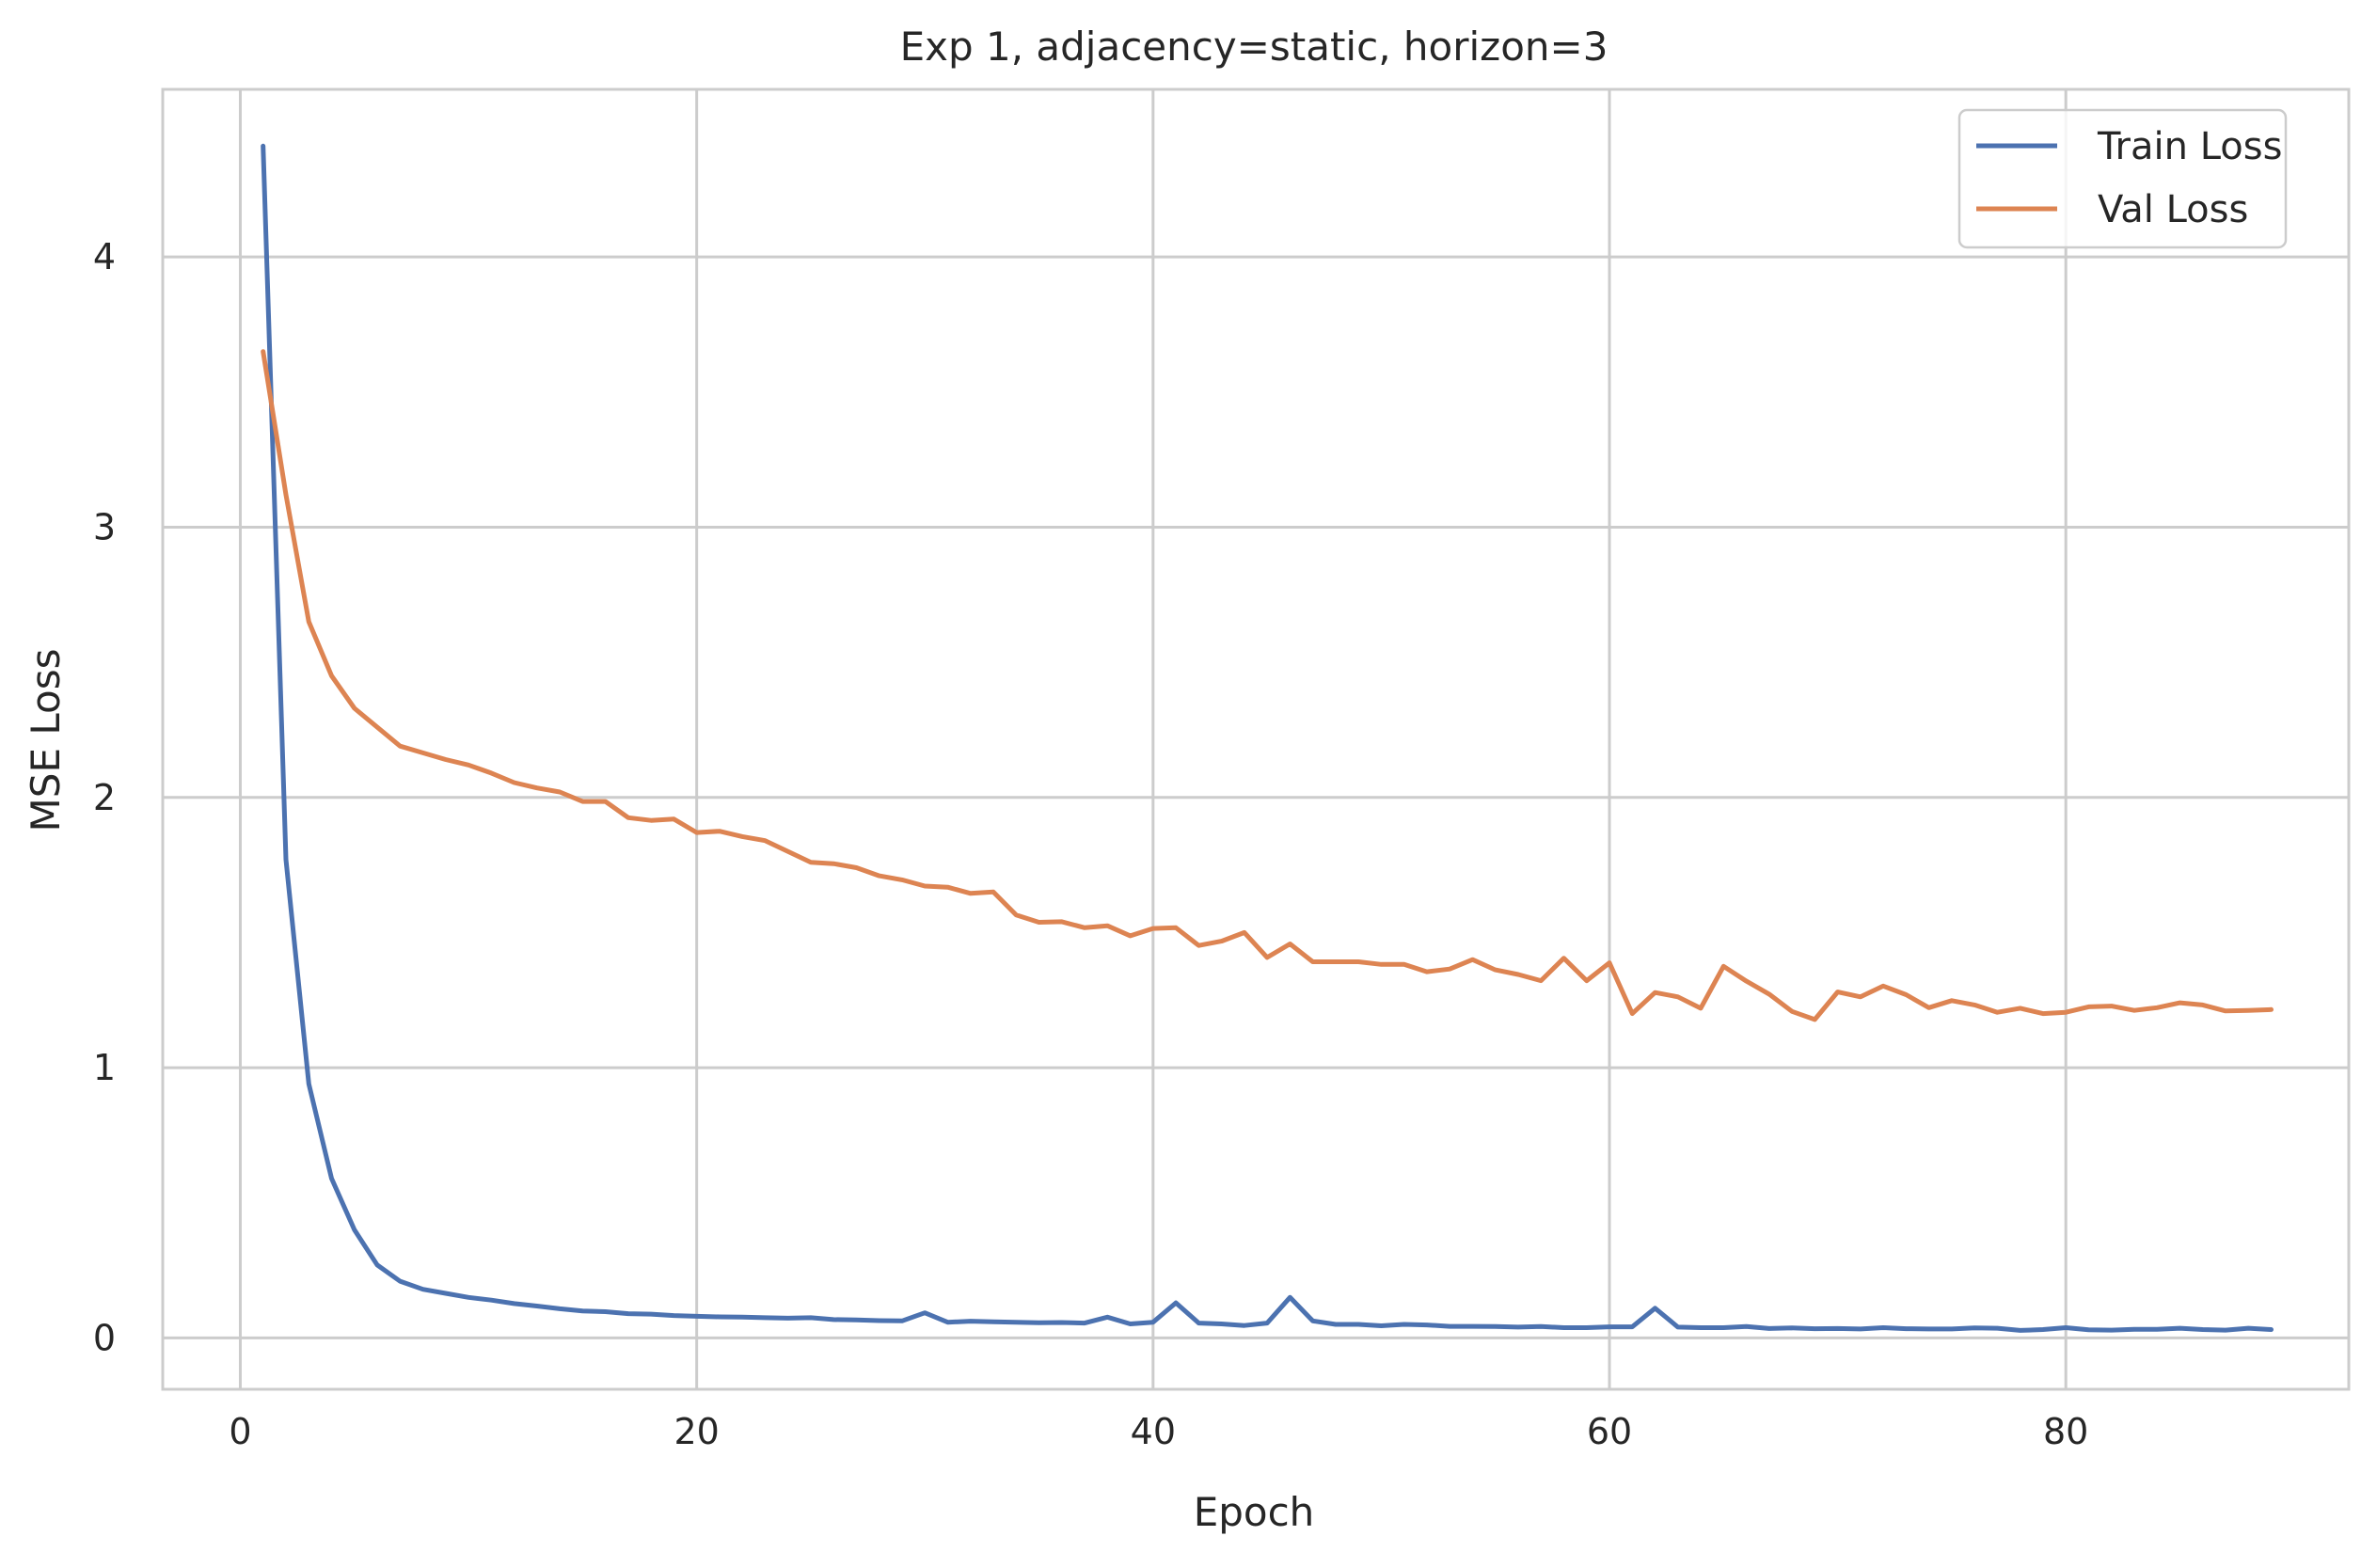  I want to click on y-tick-label-0: 0, so click(104, 1337).